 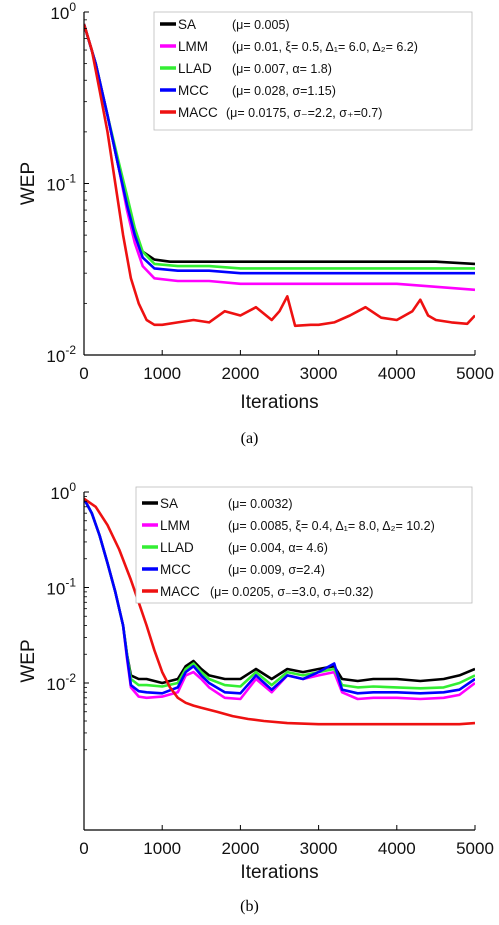 What do you see at coordinates (278, 548) in the screenshot?
I see `legend-params-llad: (μ= 0.004, α= 4.6)` at bounding box center [278, 548].